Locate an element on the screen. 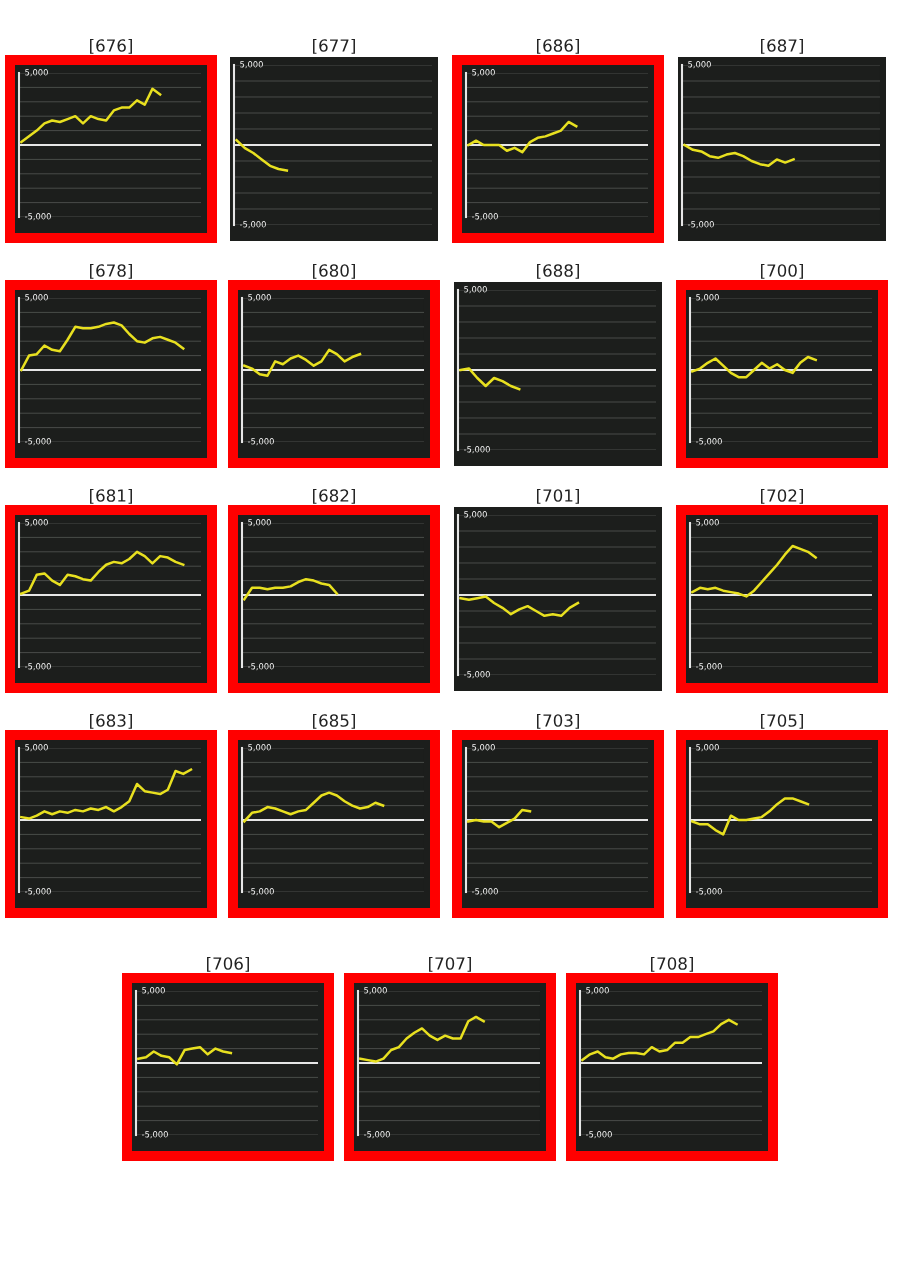 The width and height of the screenshot is (900, 1283). chart-title: [680] is located at coordinates (334, 271).